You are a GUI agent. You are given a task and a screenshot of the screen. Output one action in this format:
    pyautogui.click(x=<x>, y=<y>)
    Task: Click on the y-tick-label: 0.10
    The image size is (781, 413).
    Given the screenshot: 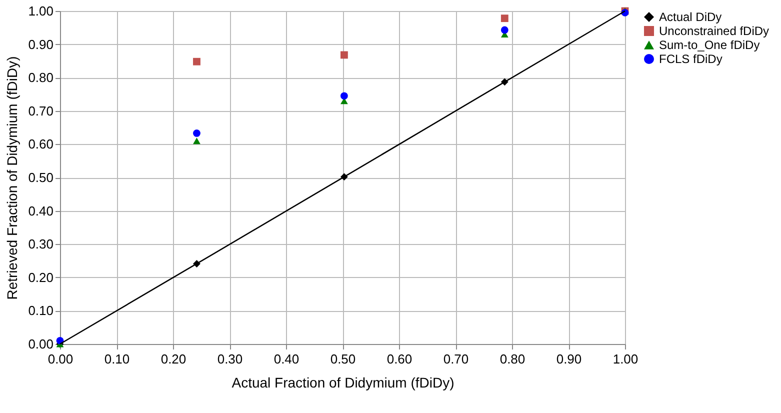 What is the action you would take?
    pyautogui.click(x=41, y=310)
    